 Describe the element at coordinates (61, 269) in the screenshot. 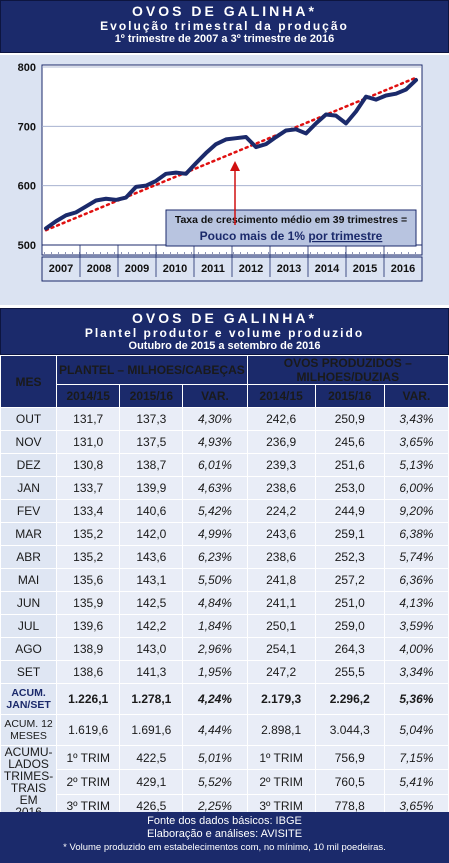

I see `x-year-label: 2007` at that location.